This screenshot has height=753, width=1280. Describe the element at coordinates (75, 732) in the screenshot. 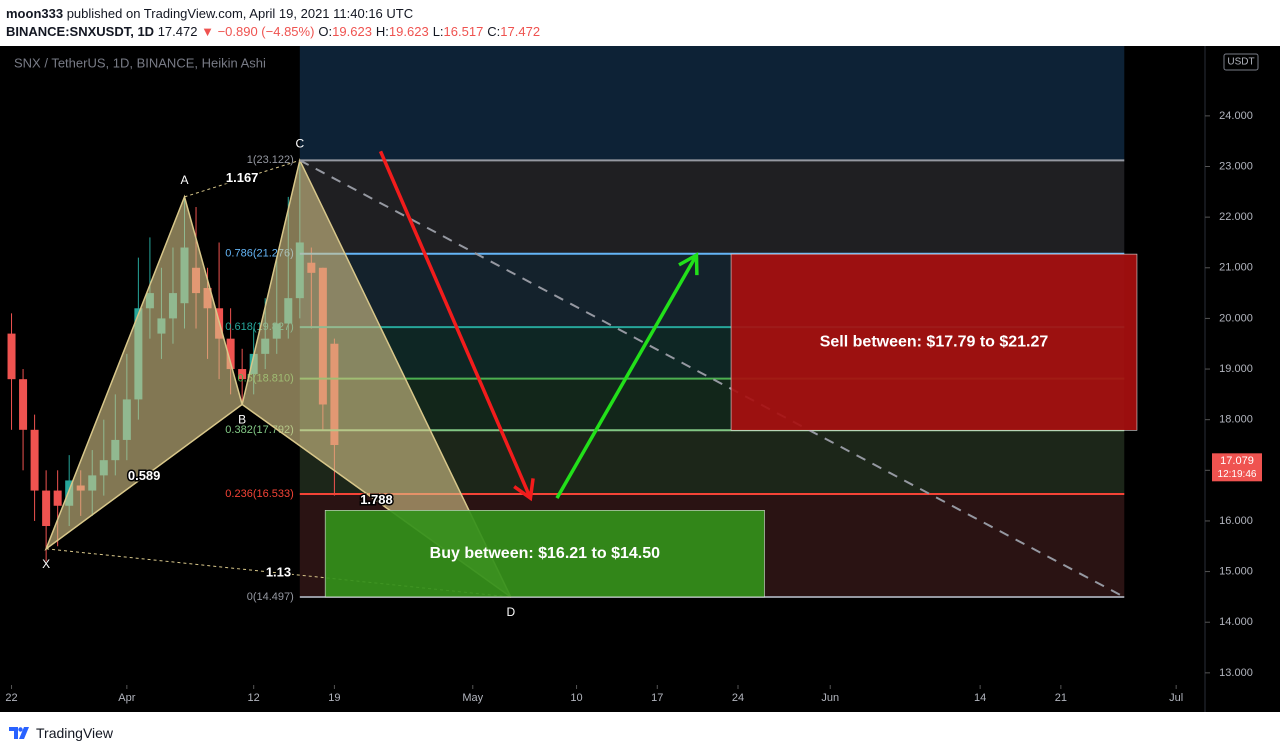

I see `brand: TradingView` at that location.